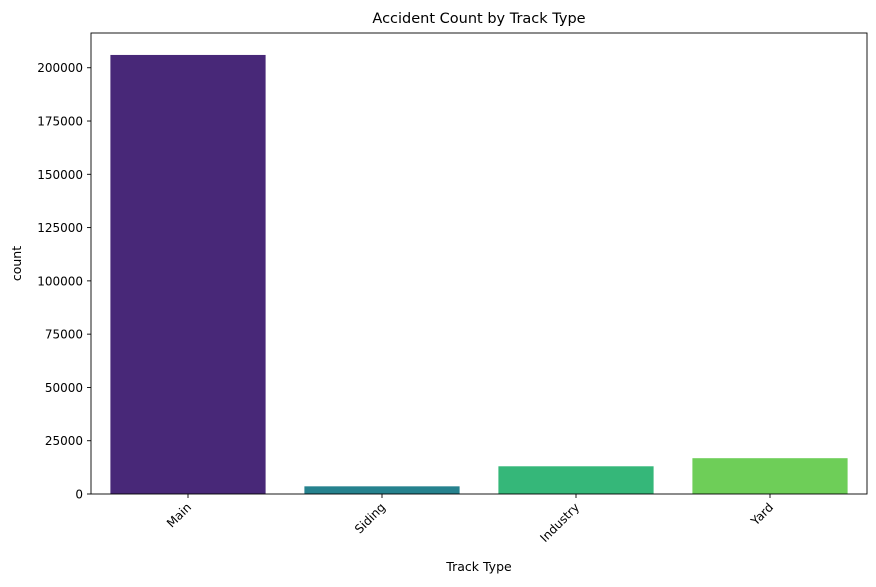  Describe the element at coordinates (478, 566) in the screenshot. I see `x-axis-label: Track Type` at that location.